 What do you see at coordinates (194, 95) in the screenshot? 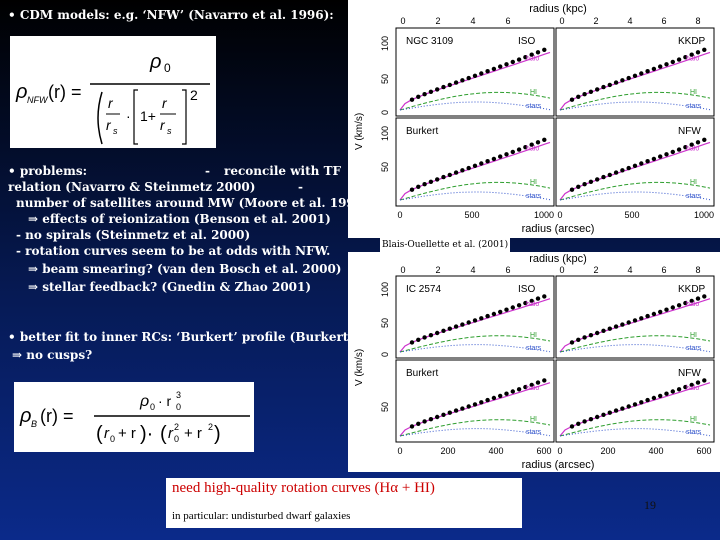
I see `svg-text: 2` at bounding box center [194, 95].